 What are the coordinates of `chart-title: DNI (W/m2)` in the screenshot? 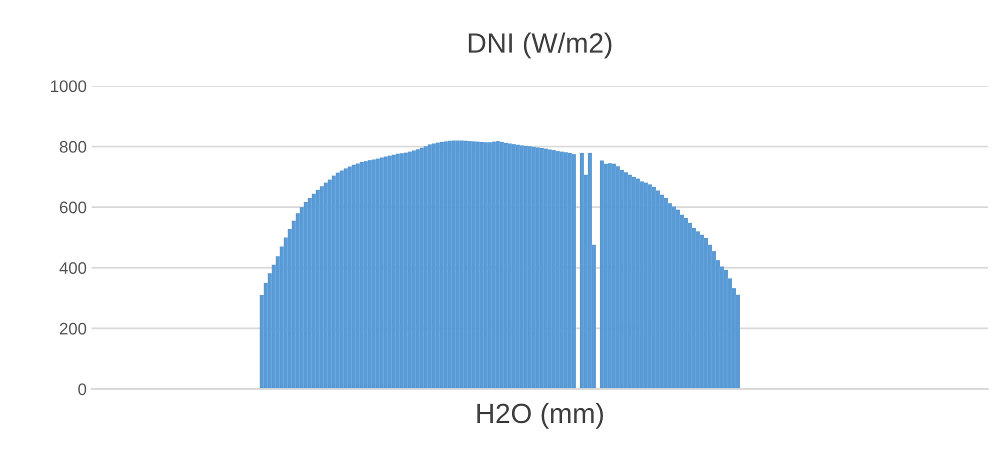 It's located at (540, 45).